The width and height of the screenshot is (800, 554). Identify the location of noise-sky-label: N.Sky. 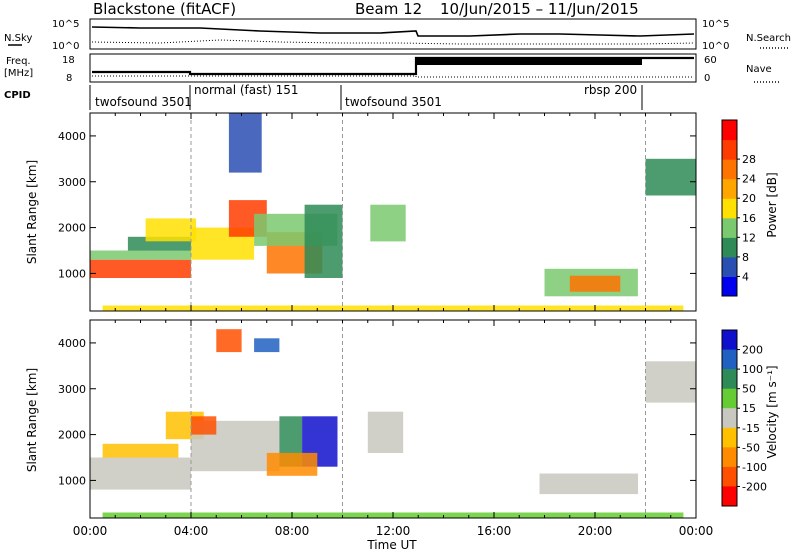
(18, 38).